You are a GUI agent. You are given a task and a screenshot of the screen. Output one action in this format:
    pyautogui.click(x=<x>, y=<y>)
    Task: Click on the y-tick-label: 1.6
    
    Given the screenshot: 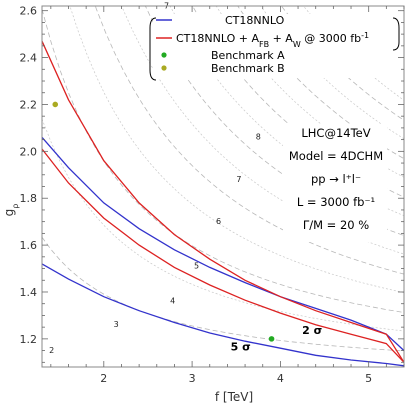 What is the action you would take?
    pyautogui.click(x=29, y=245)
    